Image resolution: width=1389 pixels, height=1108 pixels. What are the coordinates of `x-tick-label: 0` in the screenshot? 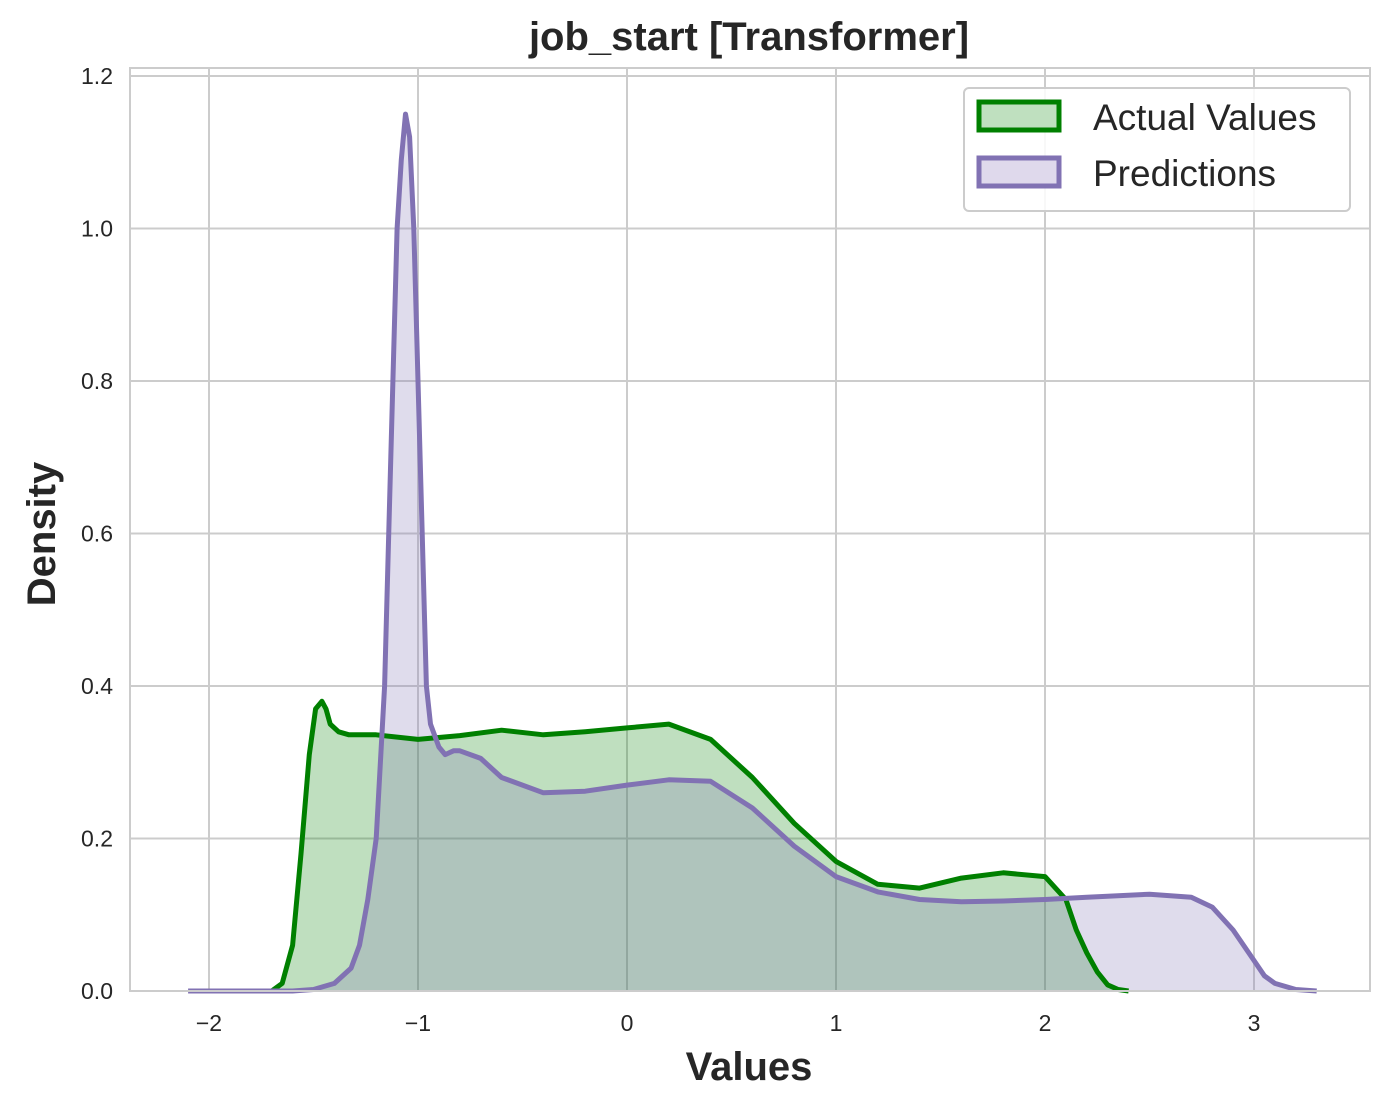 It's located at (627, 1023).